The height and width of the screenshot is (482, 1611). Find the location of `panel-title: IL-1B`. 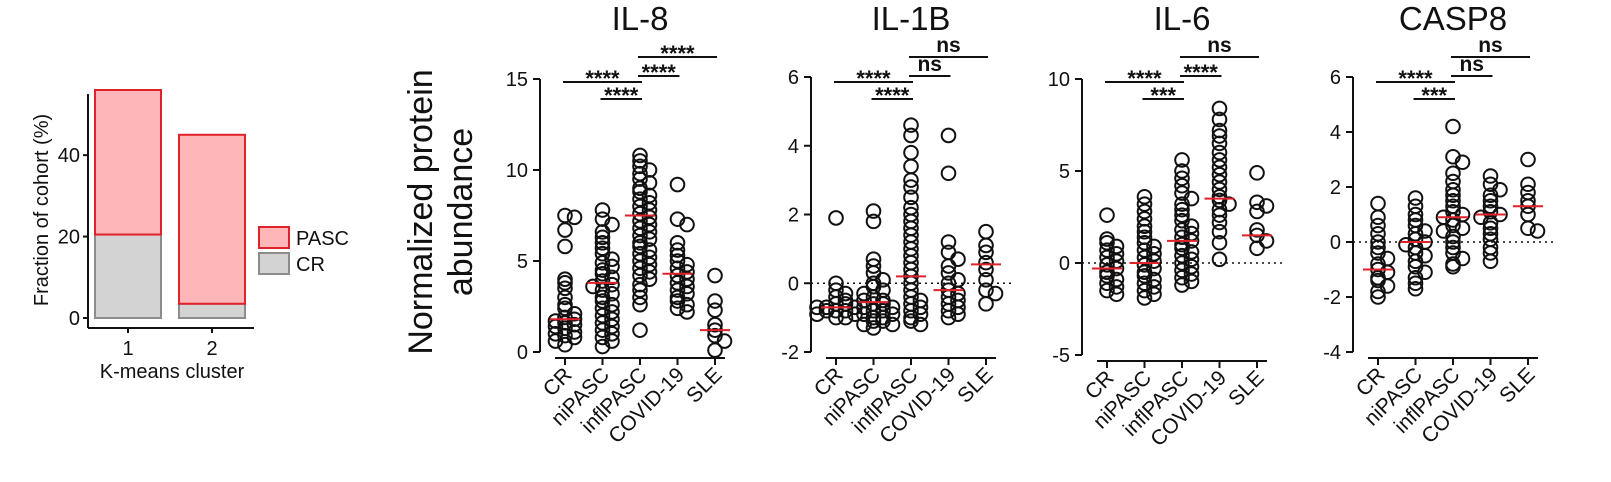

panel-title: IL-1B is located at coordinates (911, 18).